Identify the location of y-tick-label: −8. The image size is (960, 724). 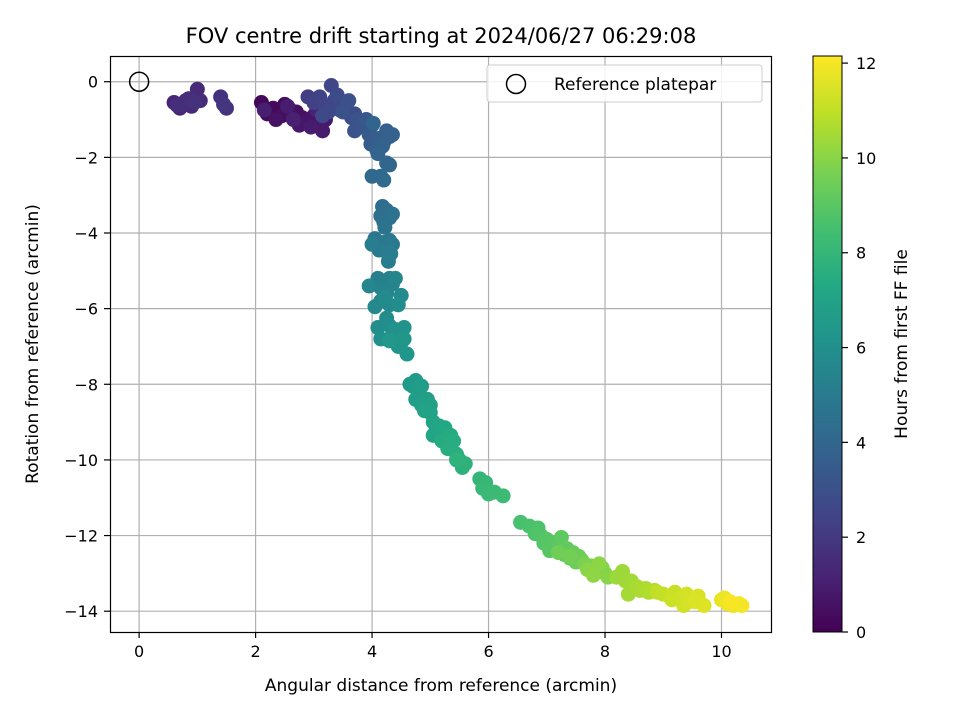
(86, 384).